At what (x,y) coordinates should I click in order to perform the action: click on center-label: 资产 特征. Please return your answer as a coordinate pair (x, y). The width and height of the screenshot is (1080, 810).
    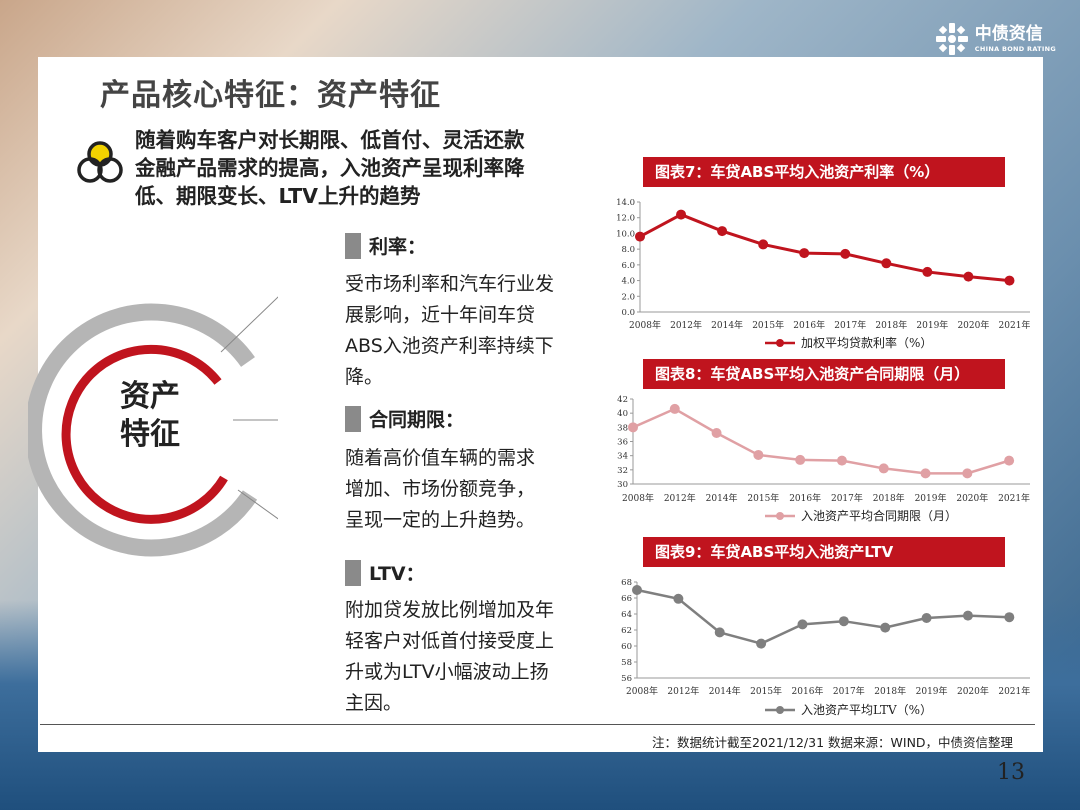
    Looking at the image, I should click on (150, 416).